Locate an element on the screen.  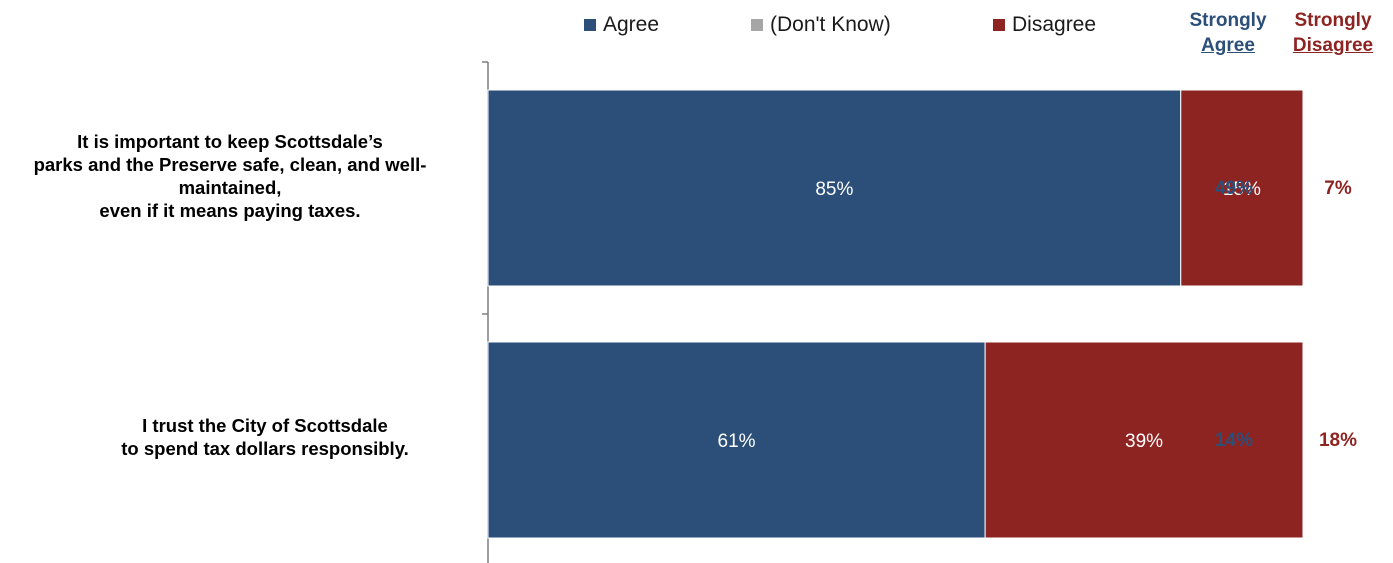
category-label-2-line: I trust the City of Scottsdale is located at coordinates (265, 425).